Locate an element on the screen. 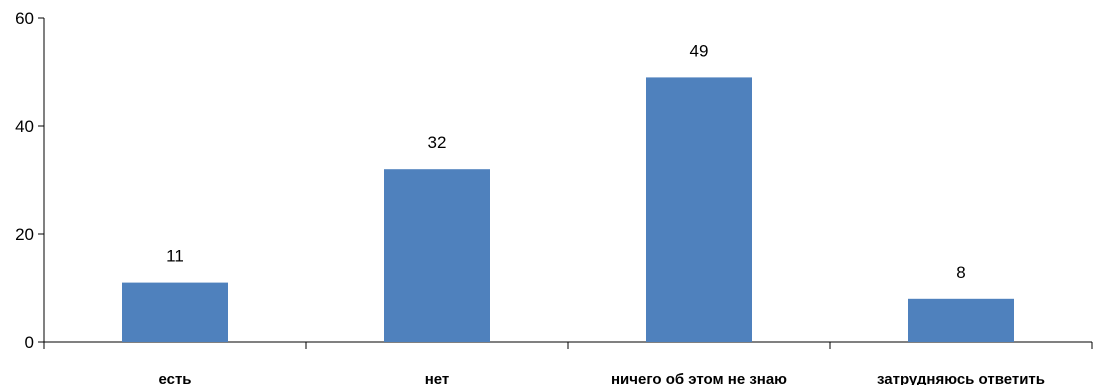 Image resolution: width=1093 pixels, height=385 pixels. x-category-label: нет is located at coordinates (437, 378).